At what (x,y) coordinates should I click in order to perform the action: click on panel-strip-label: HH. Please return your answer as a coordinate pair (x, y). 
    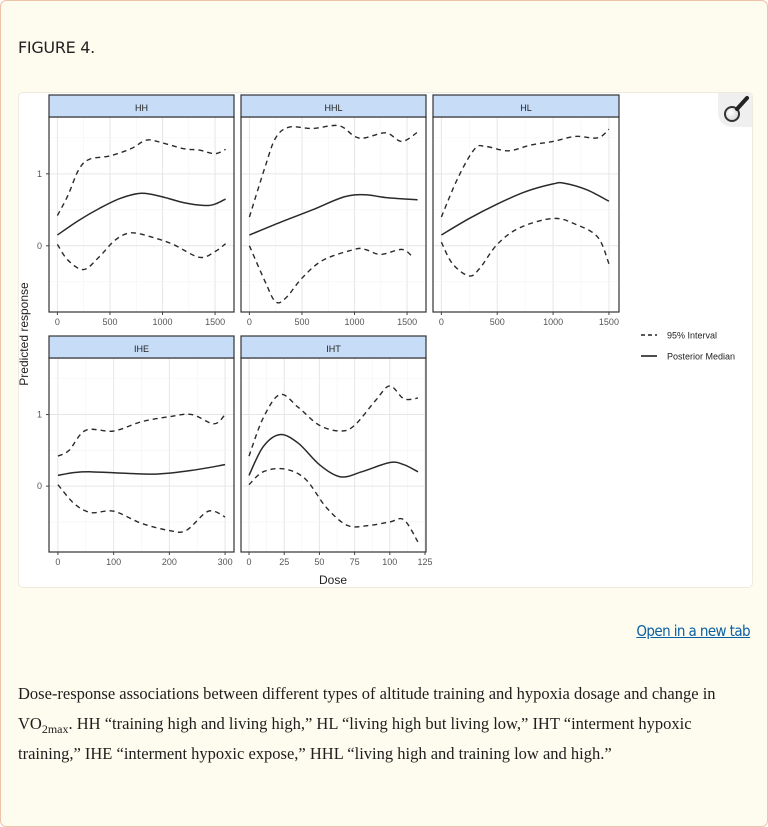
    Looking at the image, I should click on (141, 108).